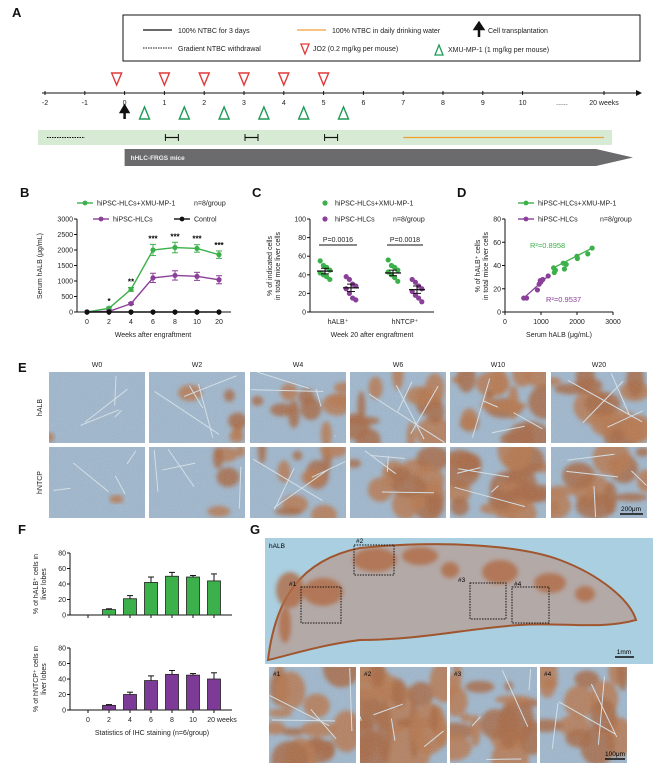  What do you see at coordinates (40, 266) in the screenshot?
I see `y-axis-title: Serum hALB (μg/mL)` at bounding box center [40, 266].